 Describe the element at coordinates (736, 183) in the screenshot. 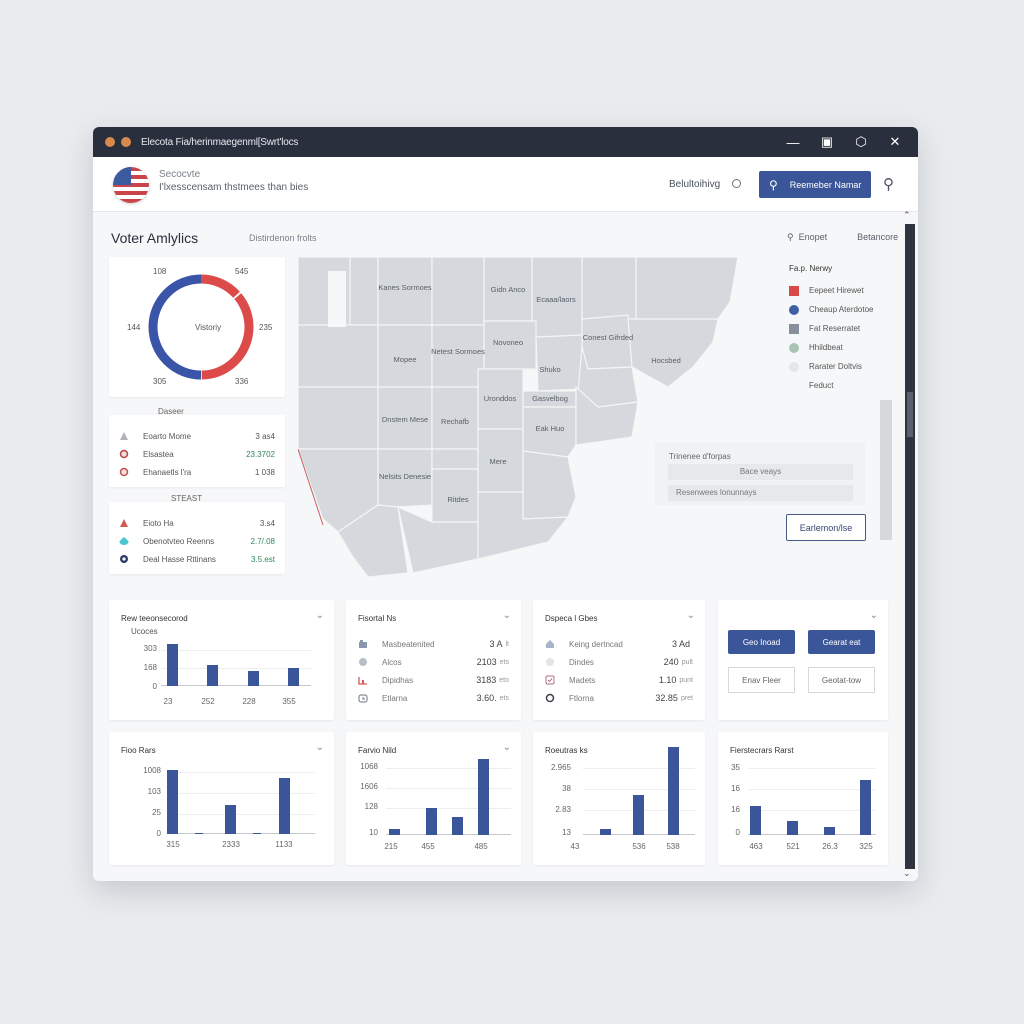

I see `status-circle-icon` at that location.